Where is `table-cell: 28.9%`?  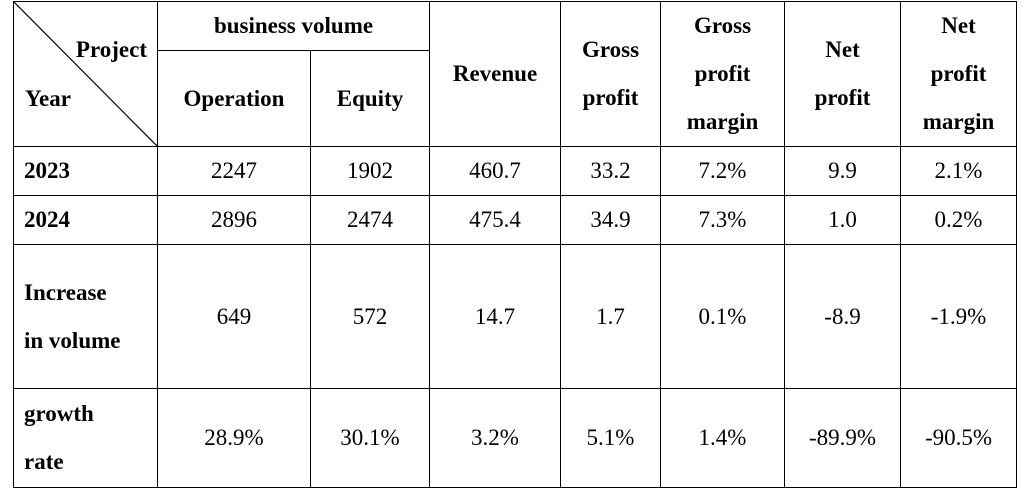 table-cell: 28.9% is located at coordinates (234, 438).